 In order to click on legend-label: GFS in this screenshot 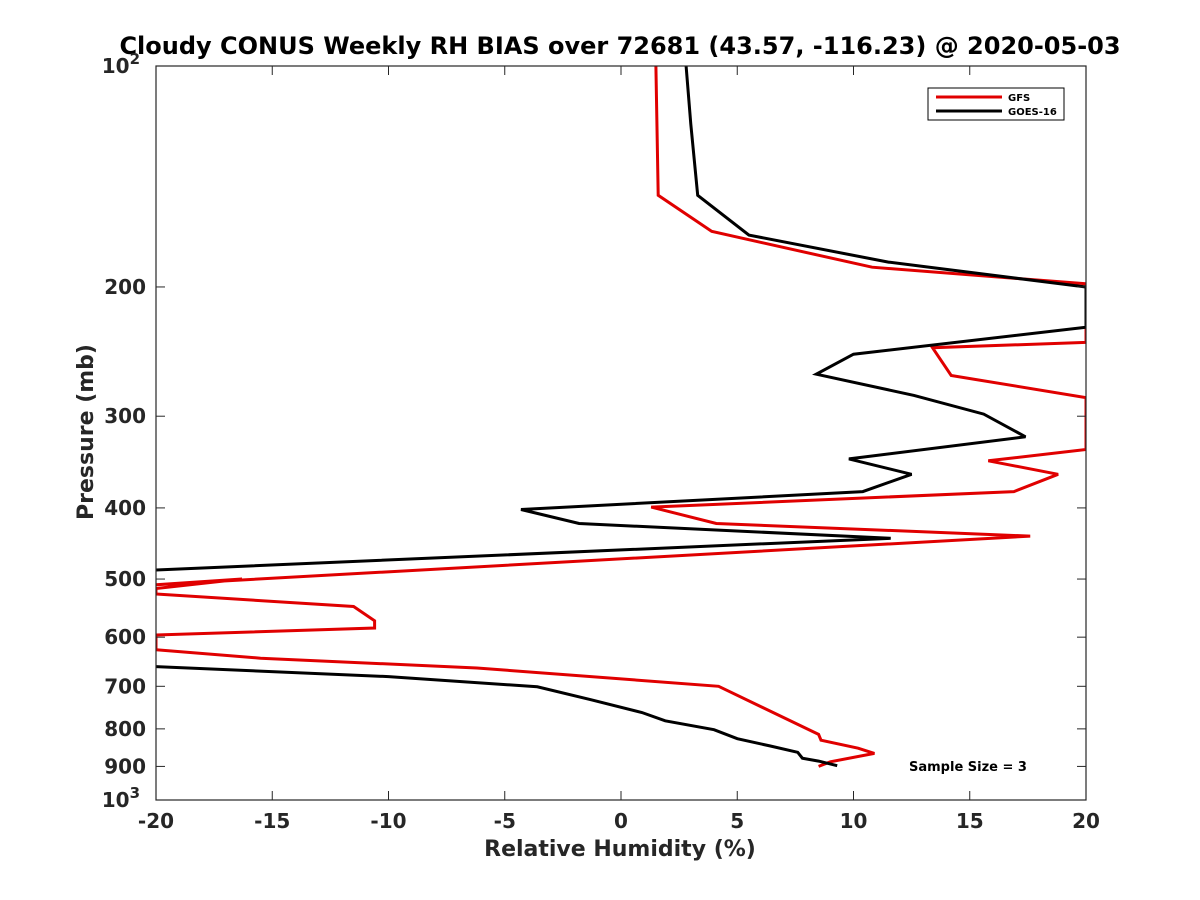, I will do `click(1019, 98)`.